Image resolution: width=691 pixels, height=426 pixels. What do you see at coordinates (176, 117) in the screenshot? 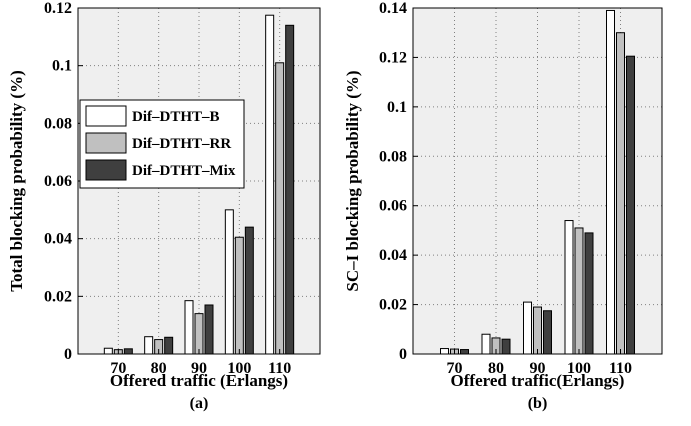
I see `legend-label: Dif–DTHT–B` at bounding box center [176, 117].